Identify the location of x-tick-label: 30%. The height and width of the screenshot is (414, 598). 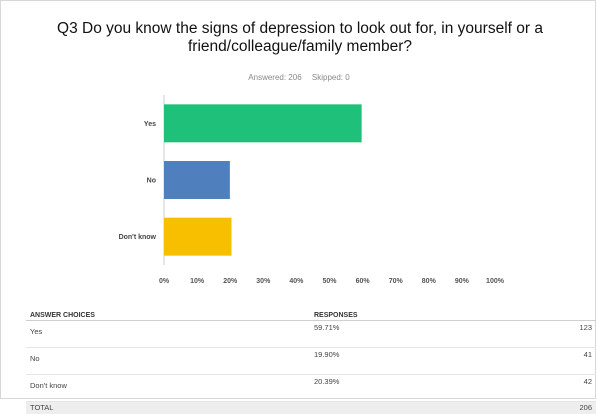
(263, 281).